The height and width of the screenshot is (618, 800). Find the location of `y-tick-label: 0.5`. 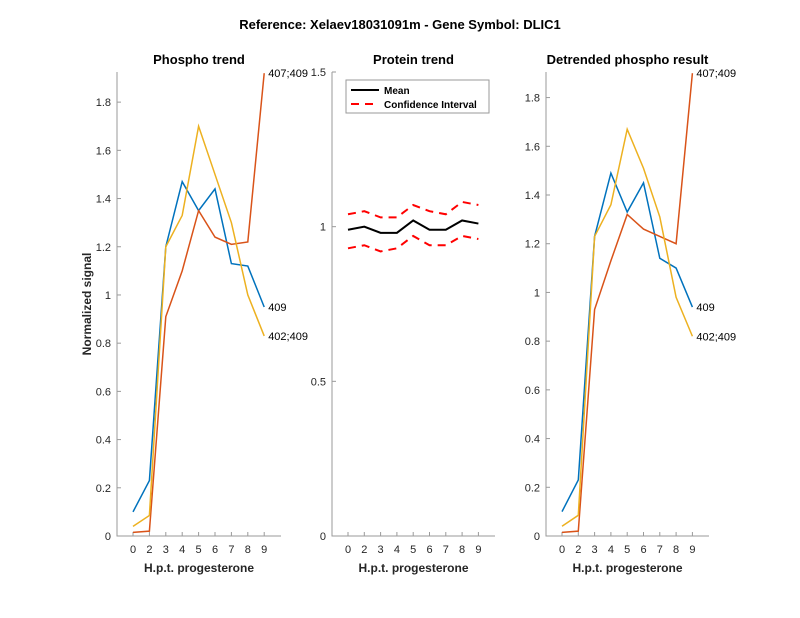

y-tick-label: 0.5 is located at coordinates (318, 382).